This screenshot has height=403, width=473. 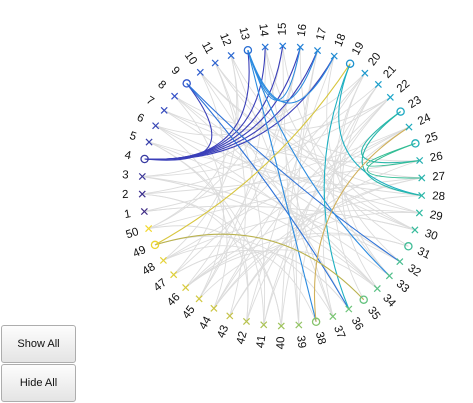 I want to click on node-label-33: 33, so click(x=403, y=286).